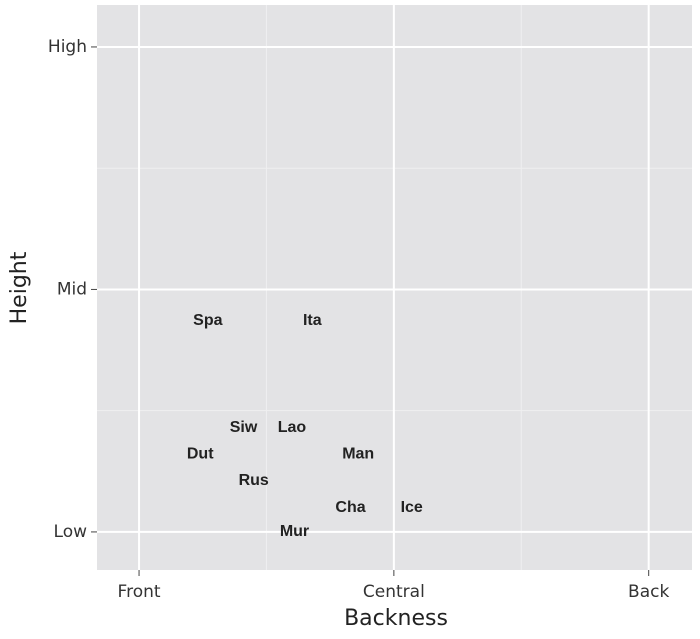  I want to click on point-label: Man, so click(358, 454).